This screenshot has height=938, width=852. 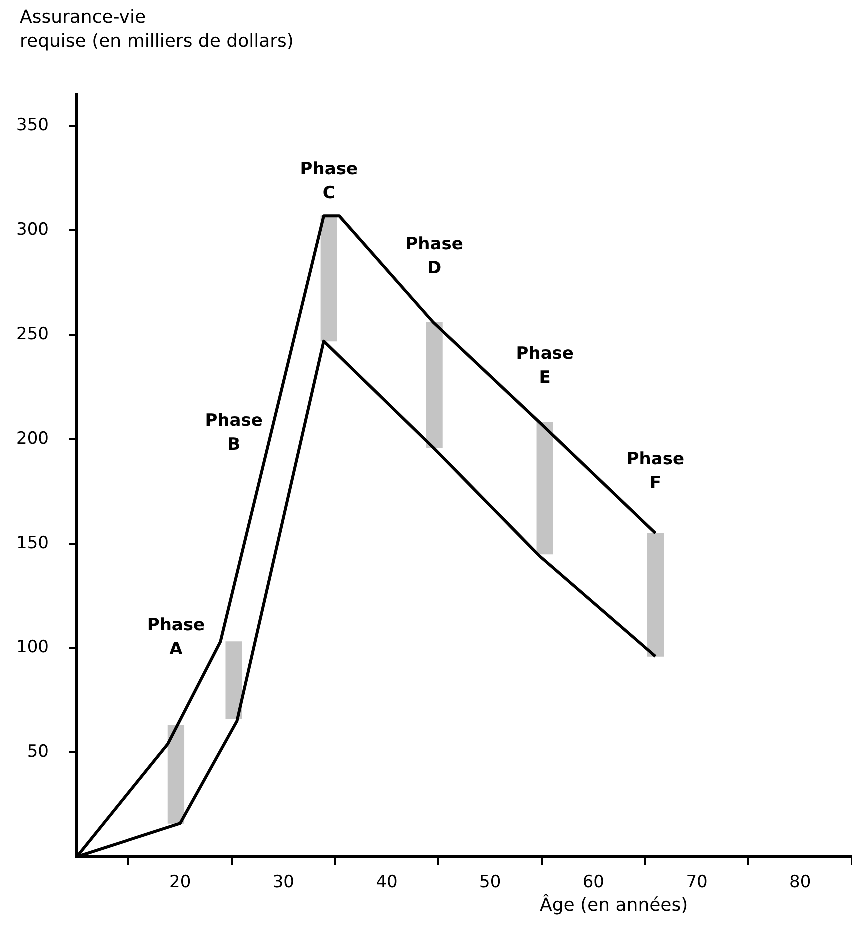 I want to click on y-axis-title: Assurance-vie requise (en milliers de dollars), so click(x=157, y=30).